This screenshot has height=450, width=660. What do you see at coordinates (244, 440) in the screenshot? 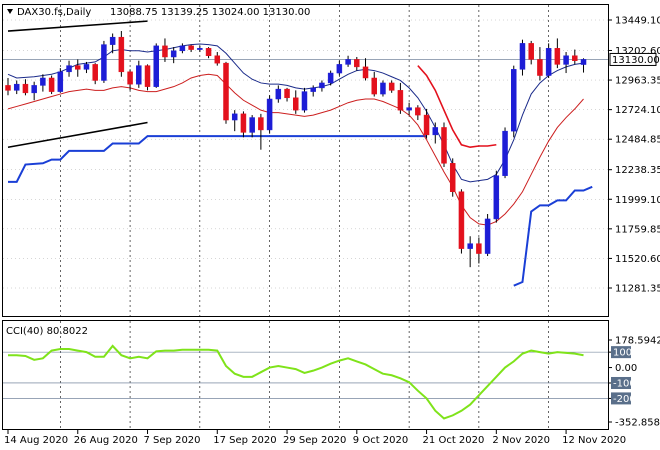
I see `time-tick-label: 17 Sep 2020` at bounding box center [244, 440].